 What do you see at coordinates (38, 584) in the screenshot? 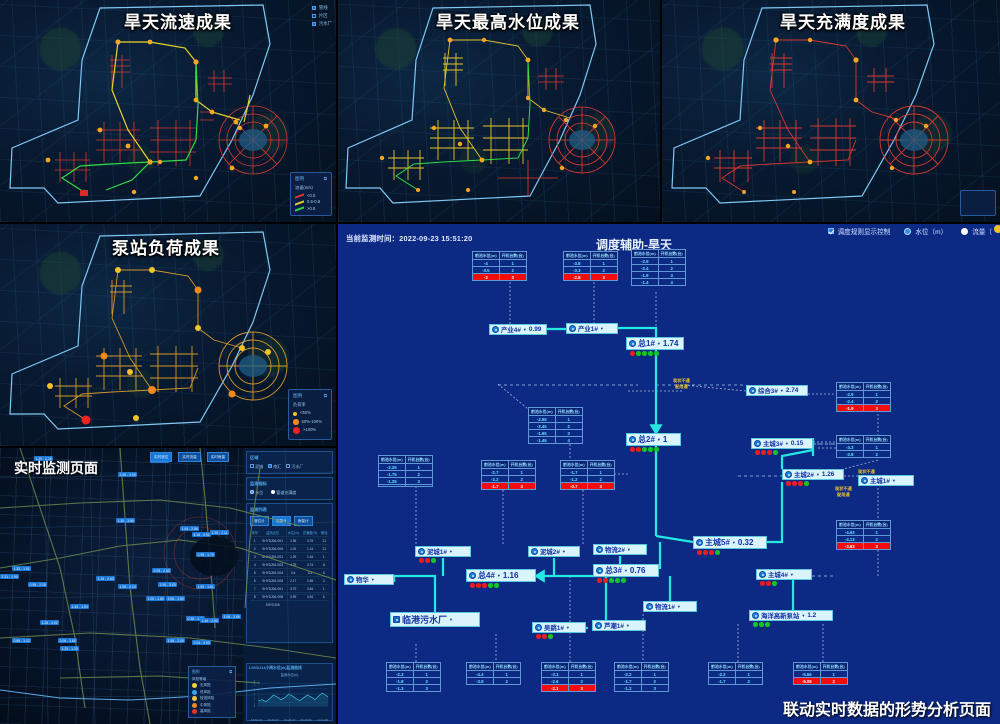
I see `map-tag: 0.98 - 2.16` at bounding box center [38, 584].